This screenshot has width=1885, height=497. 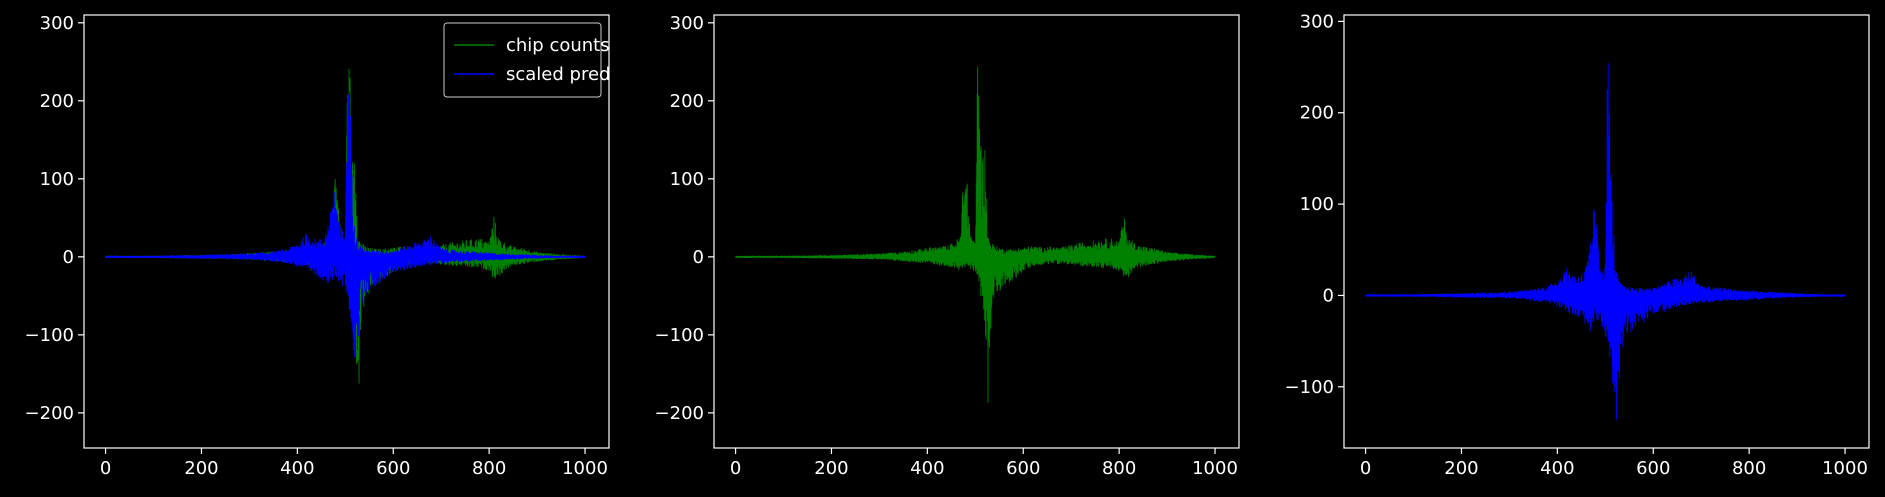 What do you see at coordinates (558, 74) in the screenshot?
I see `legend-label: scaled pred` at bounding box center [558, 74].